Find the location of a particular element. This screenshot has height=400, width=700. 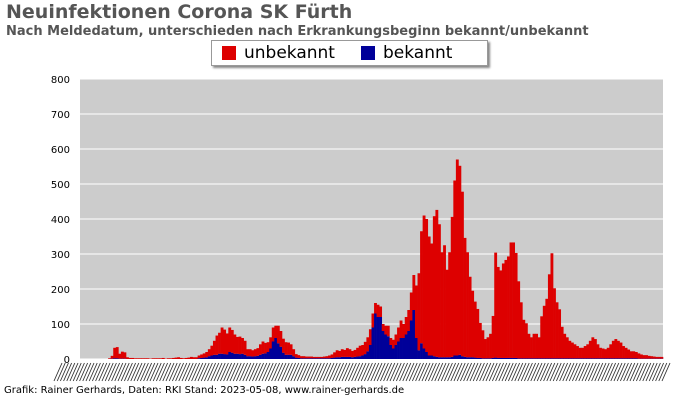

y-axis: 0 100 200 300 400 500 600 700 800 is located at coordinates (60, 220).